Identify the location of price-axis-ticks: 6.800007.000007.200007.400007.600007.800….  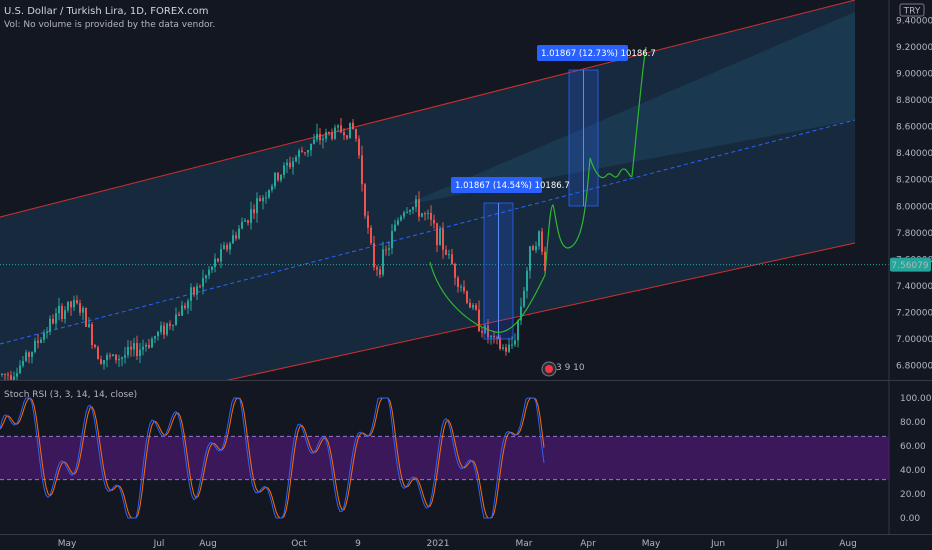
(914, 193).